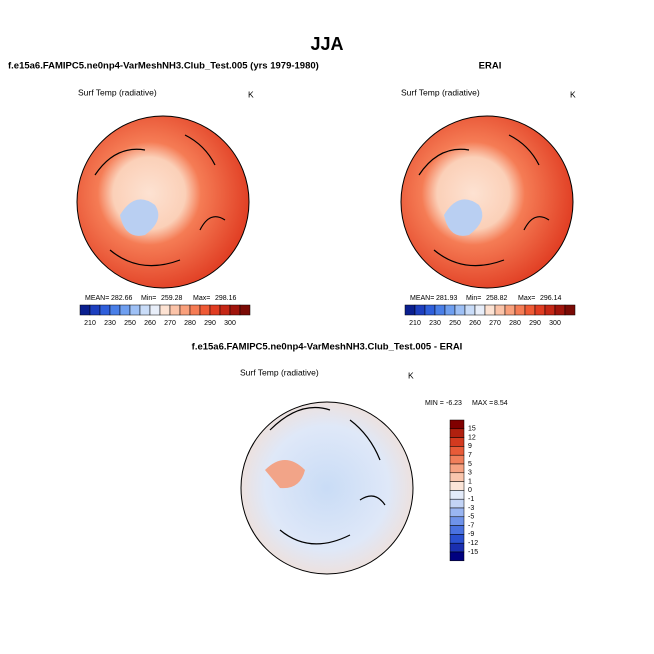  What do you see at coordinates (454, 403) in the screenshot?
I see `stat: -6.23` at bounding box center [454, 403].